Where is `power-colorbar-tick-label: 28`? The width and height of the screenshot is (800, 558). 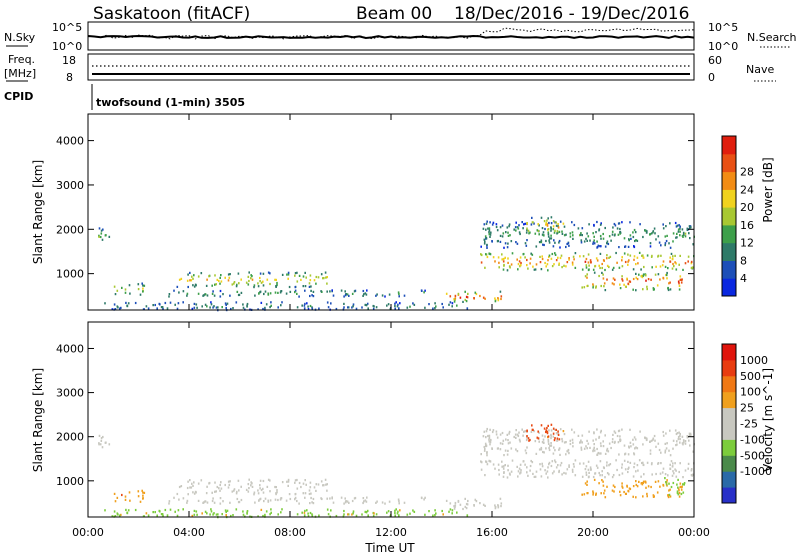 power-colorbar-tick-label: 28 is located at coordinates (747, 172).